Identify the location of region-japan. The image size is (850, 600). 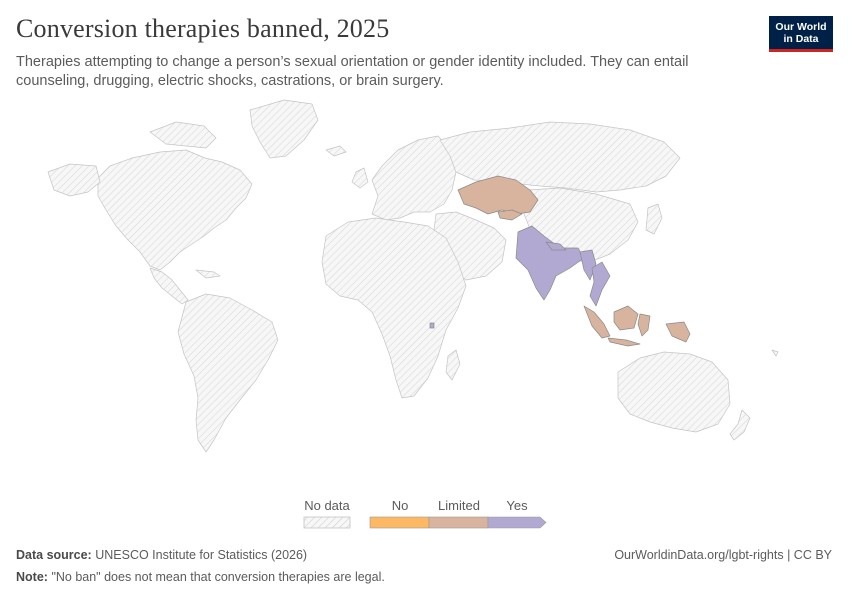
(654, 219).